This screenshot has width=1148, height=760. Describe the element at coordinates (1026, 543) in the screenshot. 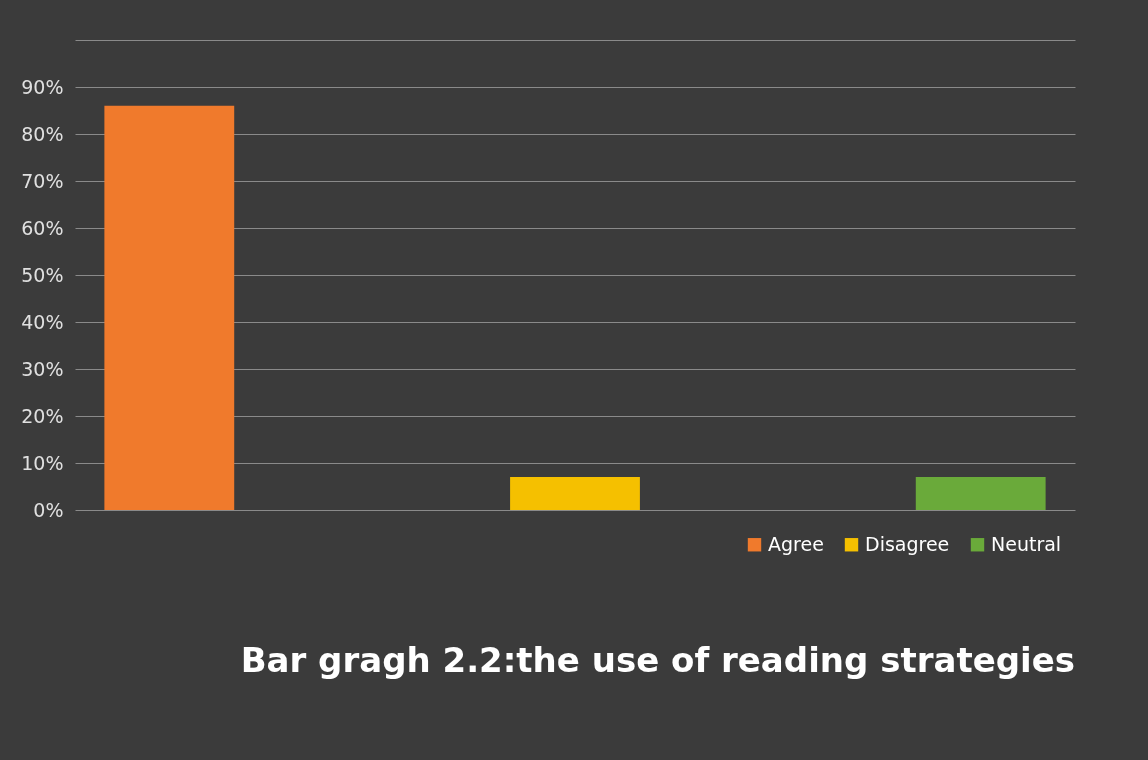

I see `legend-label: Neutral` at that location.